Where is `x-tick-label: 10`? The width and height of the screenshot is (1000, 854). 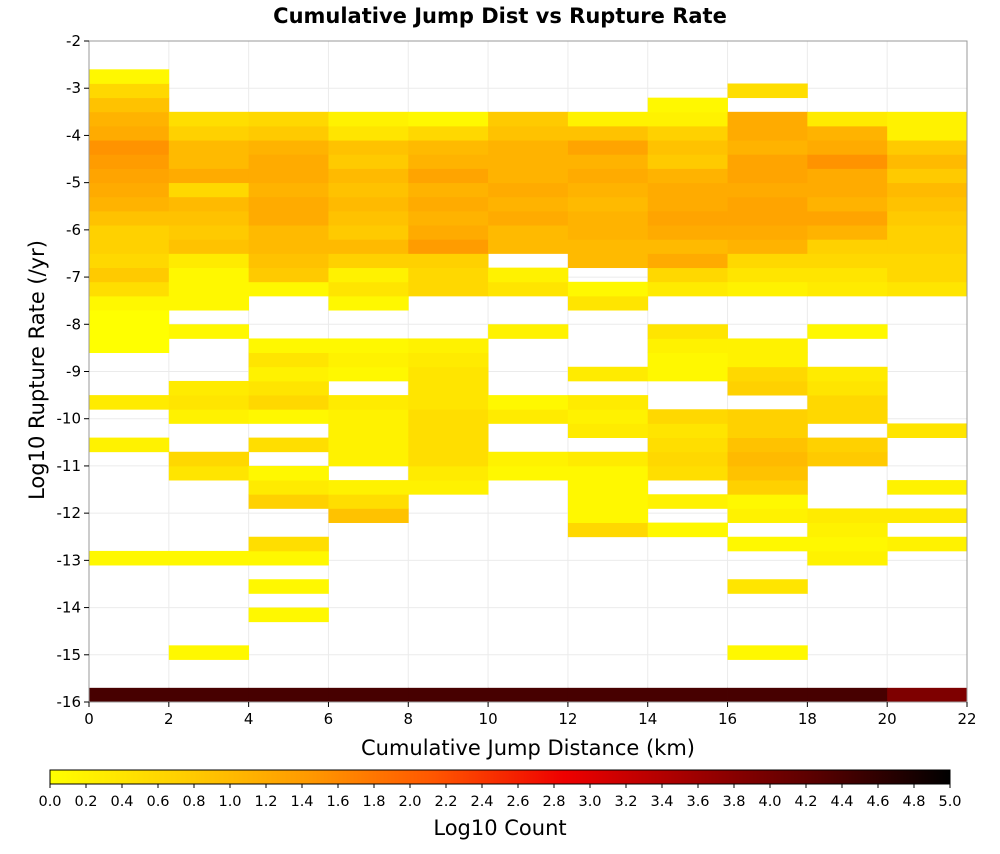 x-tick-label: 10 is located at coordinates (488, 719).